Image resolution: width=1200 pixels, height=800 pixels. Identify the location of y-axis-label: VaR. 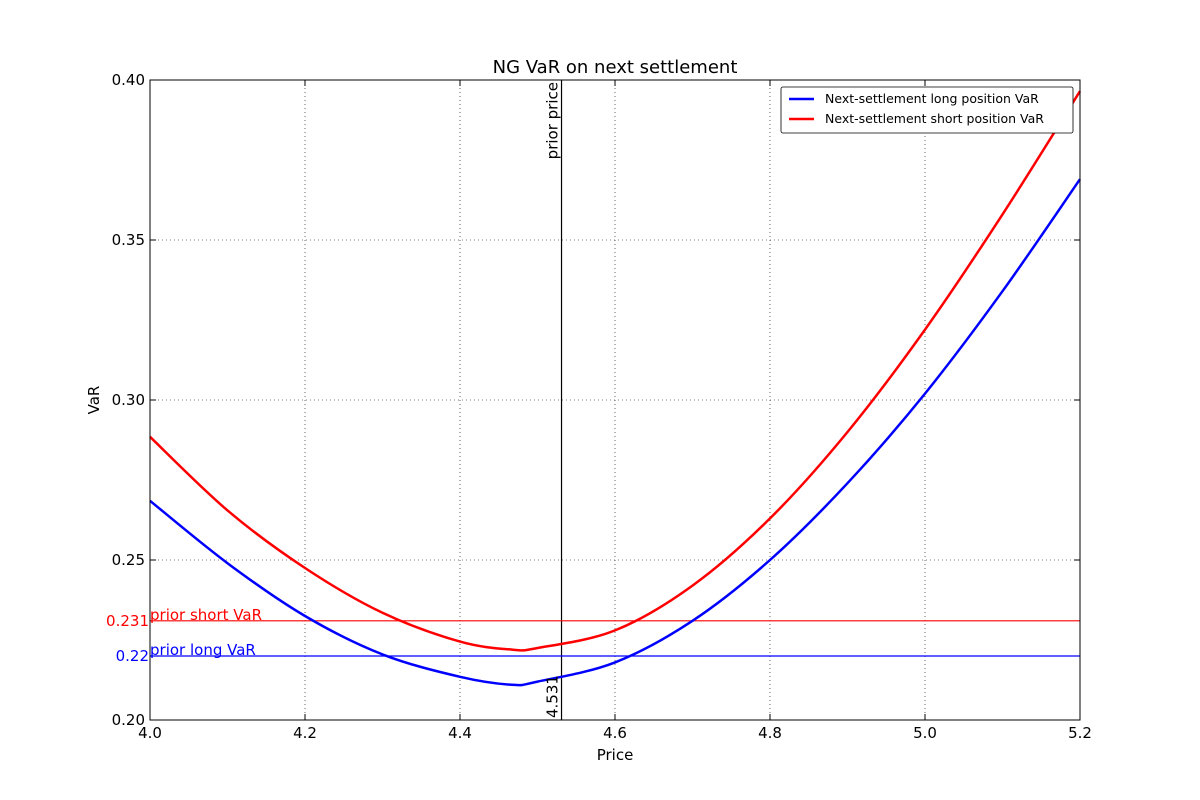
(94, 400).